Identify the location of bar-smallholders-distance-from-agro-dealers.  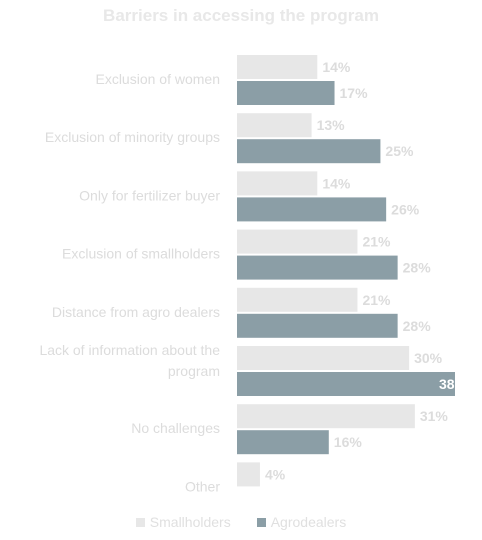
(297, 299).